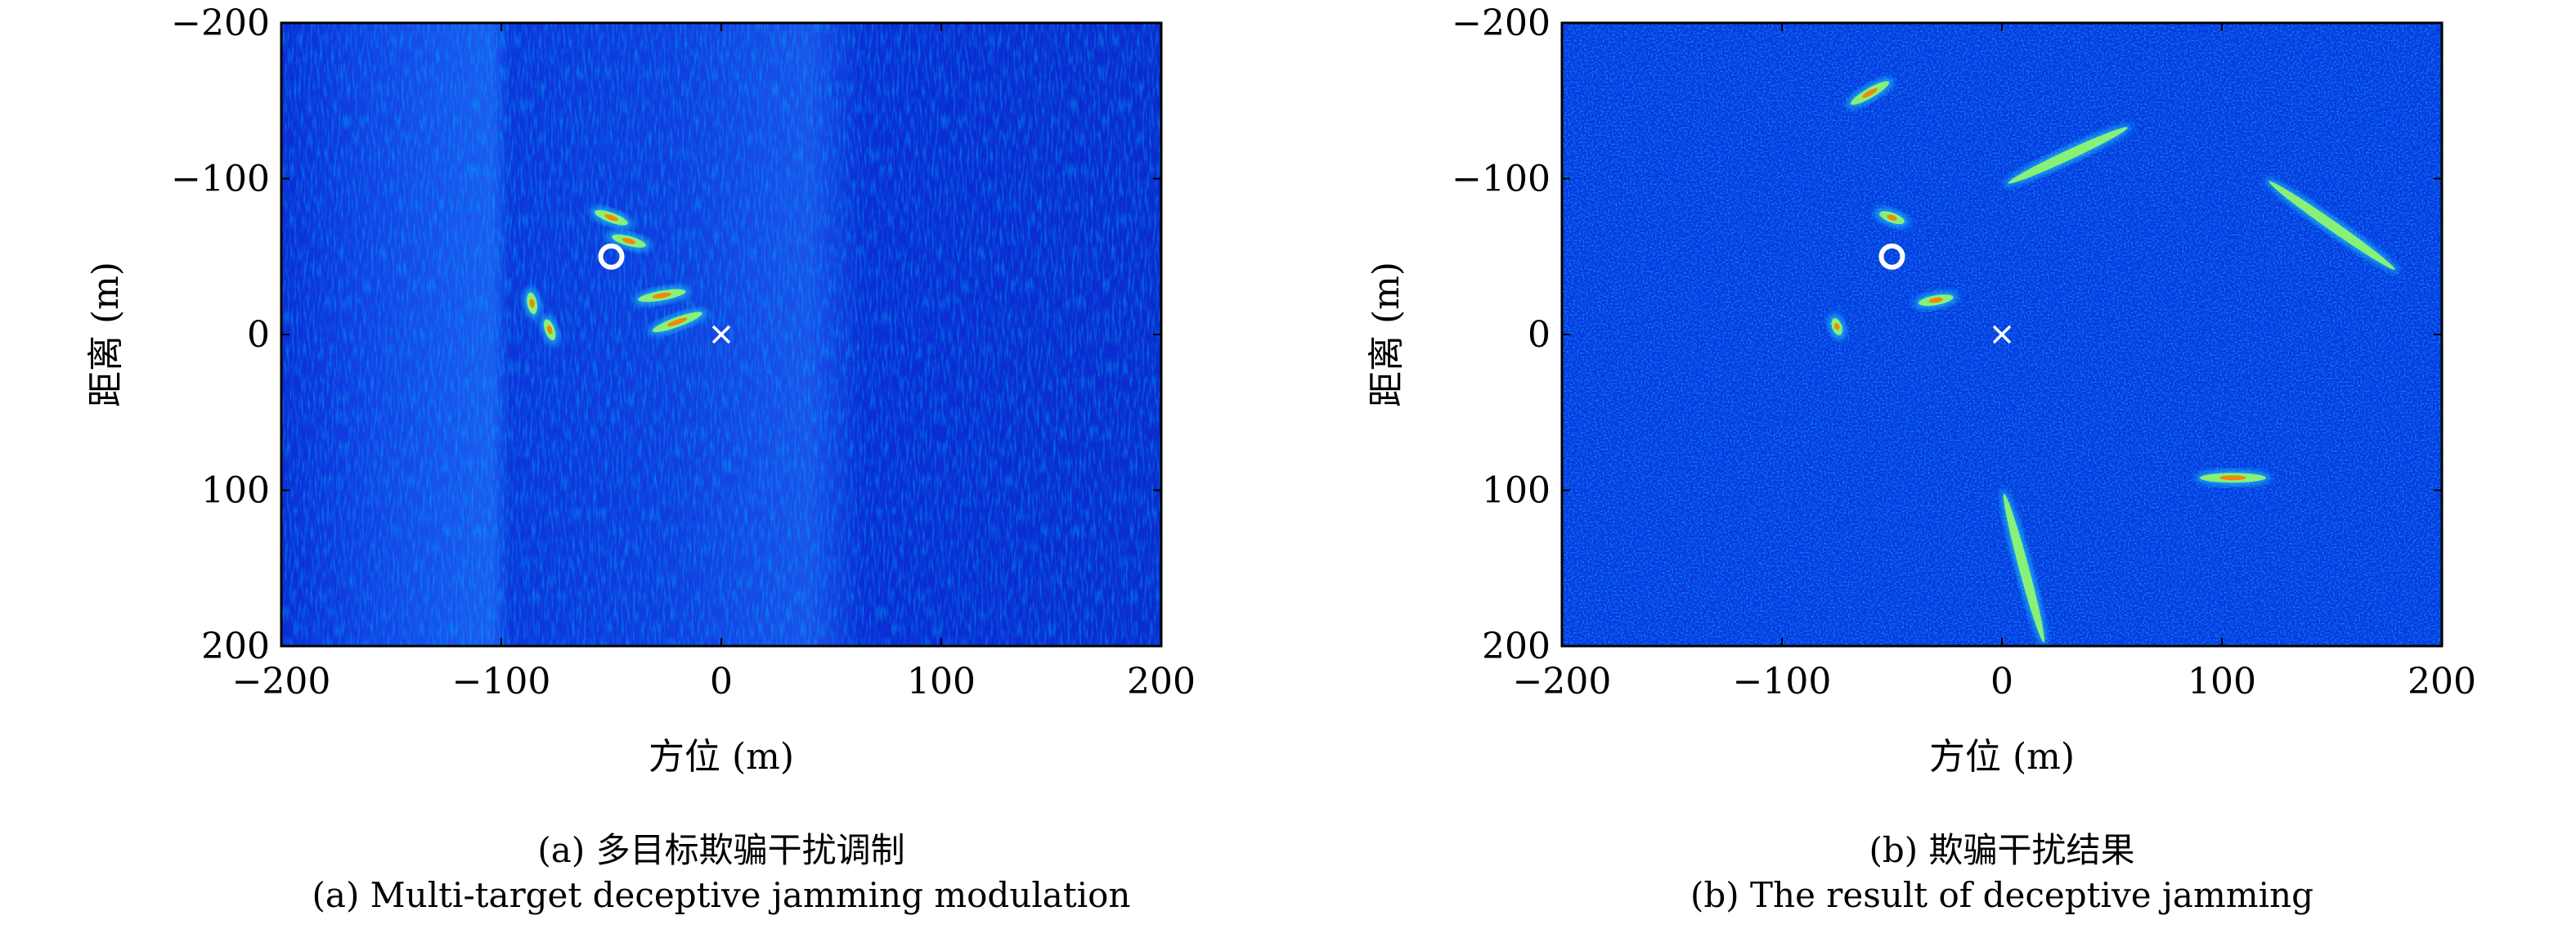 This screenshot has height=929, width=2576. I want to click on caption-b-english: (b) The result of deceptive jamming, so click(2001, 895).